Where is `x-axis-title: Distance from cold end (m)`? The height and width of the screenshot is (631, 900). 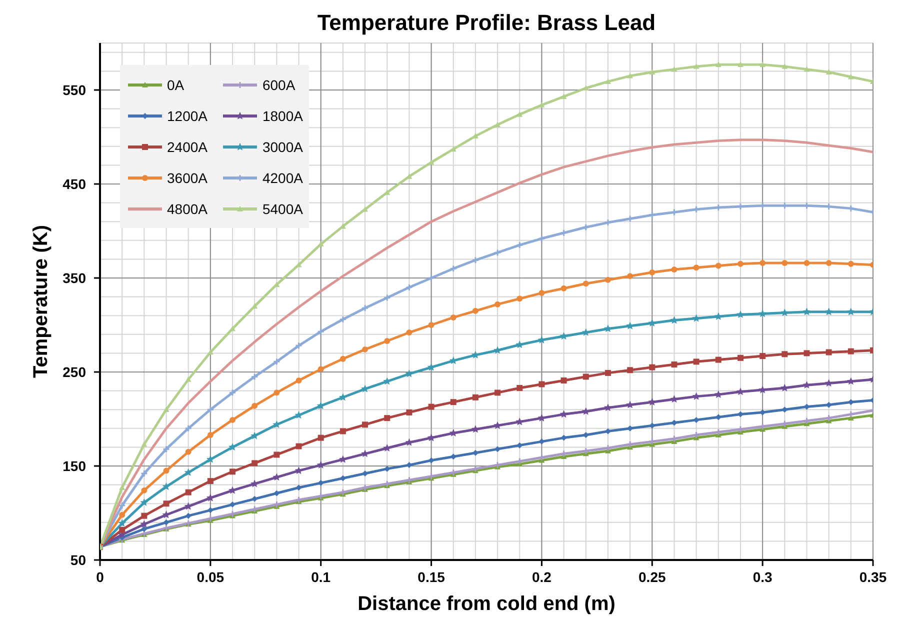 x-axis-title: Distance from cold end (m) is located at coordinates (487, 604).